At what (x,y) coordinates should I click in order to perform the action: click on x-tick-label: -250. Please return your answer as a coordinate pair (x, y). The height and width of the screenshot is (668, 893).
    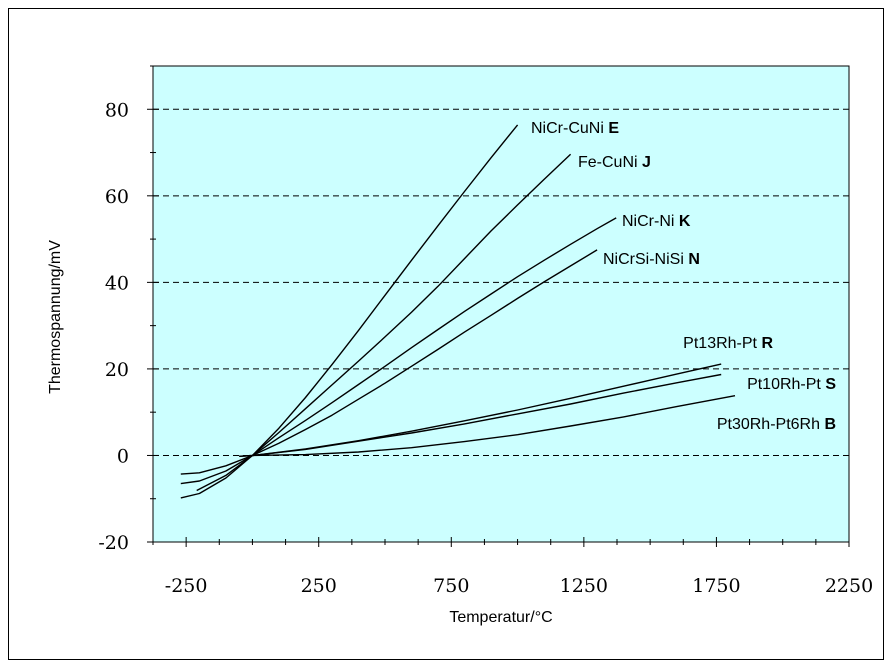
    Looking at the image, I should click on (186, 586).